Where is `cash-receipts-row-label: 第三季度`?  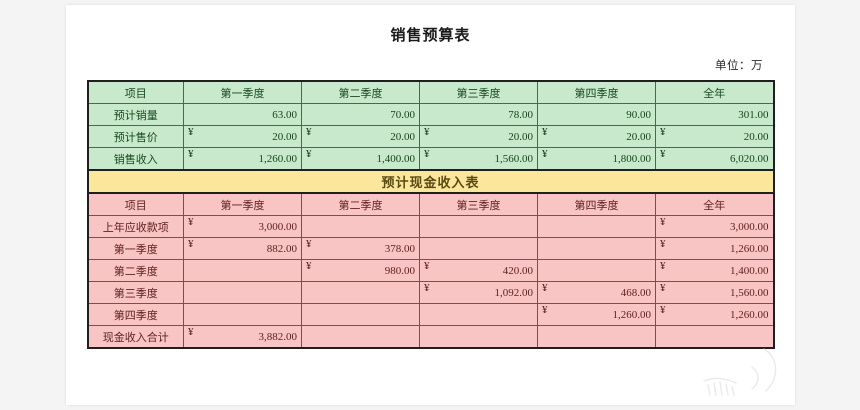 cash-receipts-row-label: 第三季度 is located at coordinates (135, 292).